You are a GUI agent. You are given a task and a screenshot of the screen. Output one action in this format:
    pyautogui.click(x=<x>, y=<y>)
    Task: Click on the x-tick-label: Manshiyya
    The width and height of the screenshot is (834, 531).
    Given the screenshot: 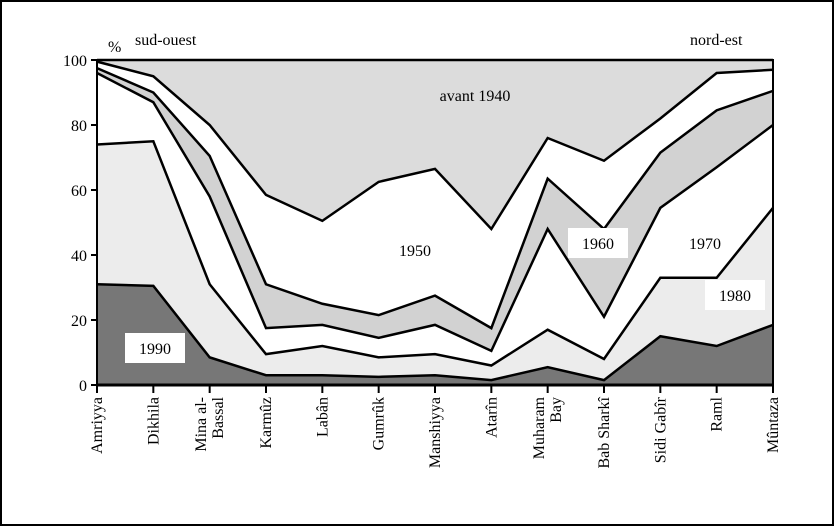 What is the action you would take?
    pyautogui.click(x=435, y=432)
    